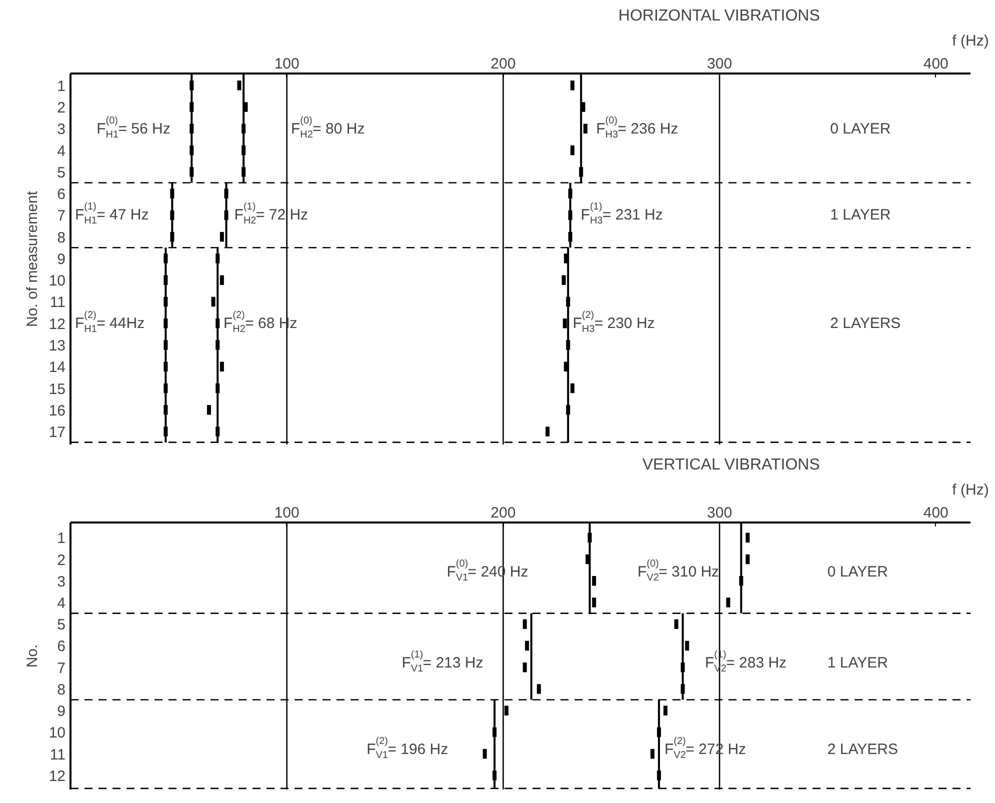  Describe the element at coordinates (57, 433) in the screenshot. I see `y-tick-label: 17` at that location.